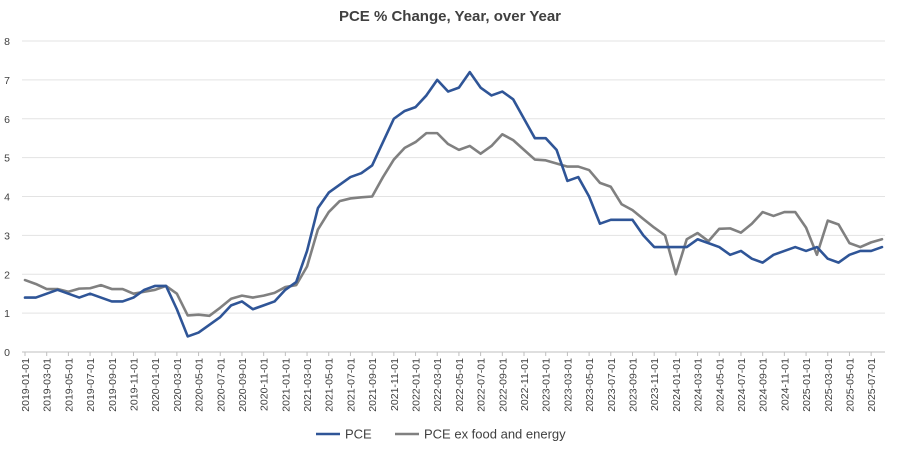  What do you see at coordinates (677, 385) in the screenshot?
I see `x-tick-label: 2024-01-01` at bounding box center [677, 385].